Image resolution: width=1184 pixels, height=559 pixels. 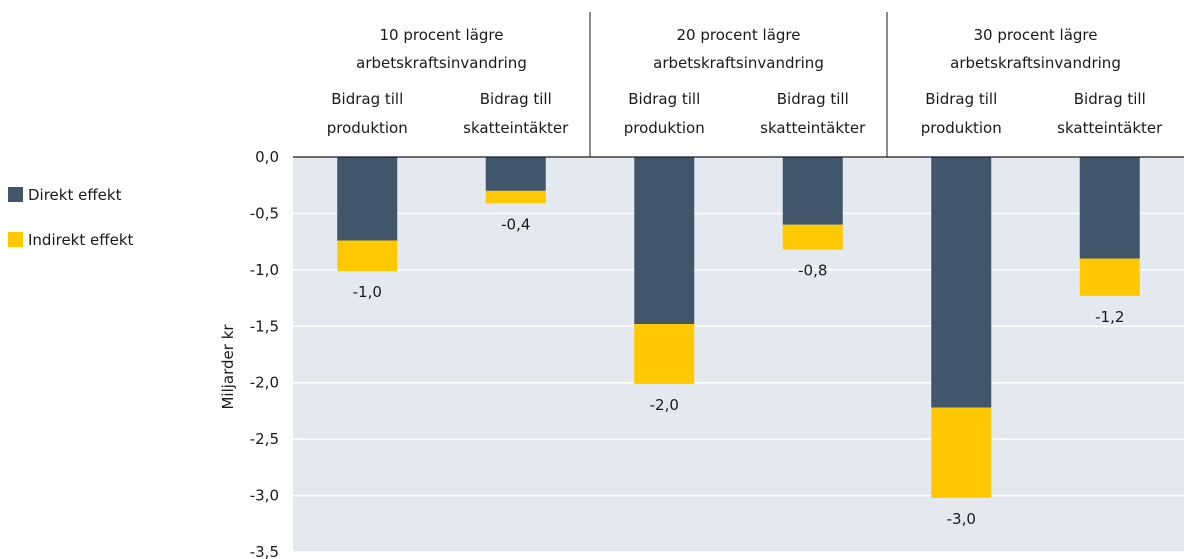 I want to click on total-label: -1,0, so click(x=367, y=292).